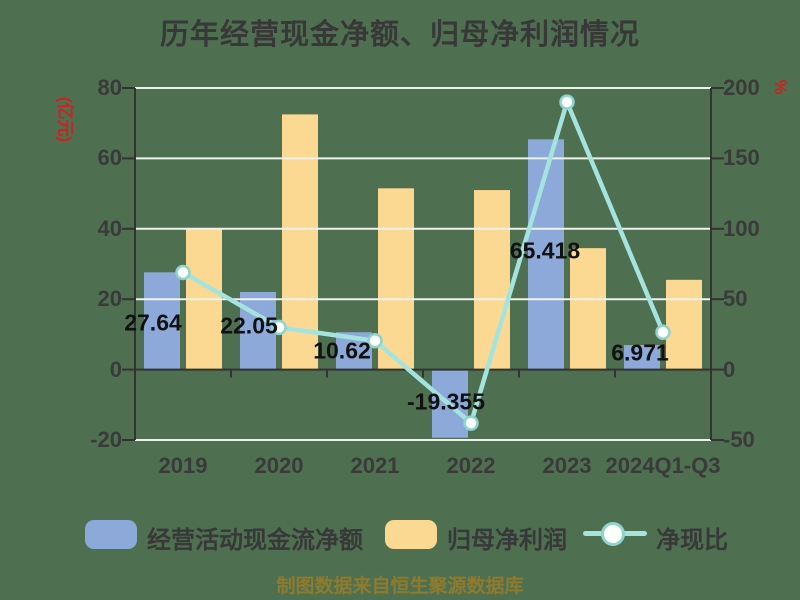 The image size is (800, 600). Describe the element at coordinates (400, 586) in the screenshot. I see `footer-note: 制图数据来自恒生聚源数据库` at that location.